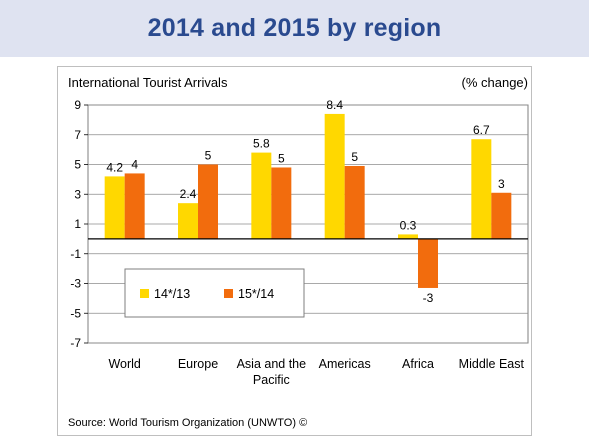  I want to click on data-label: 4, so click(134, 164).